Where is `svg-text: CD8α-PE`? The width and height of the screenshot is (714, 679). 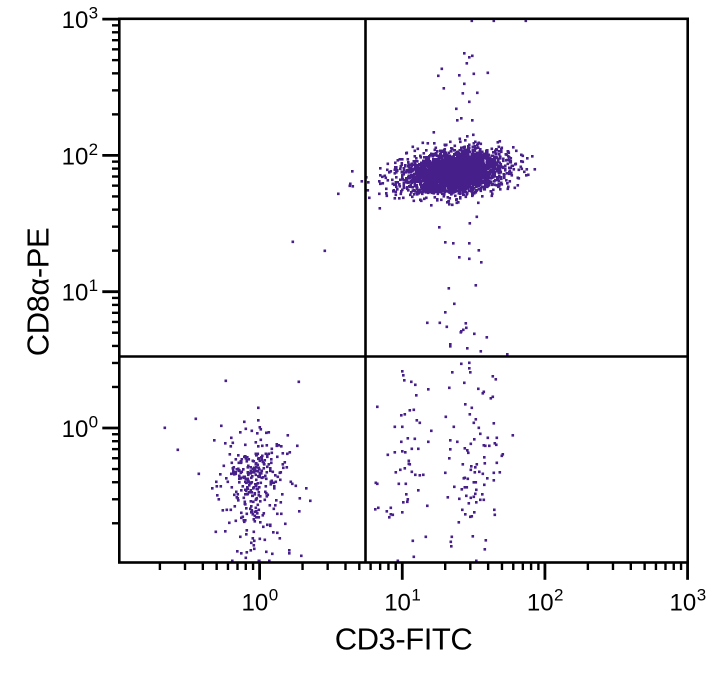
svg-text: CD8α-PE is located at coordinates (38, 292).